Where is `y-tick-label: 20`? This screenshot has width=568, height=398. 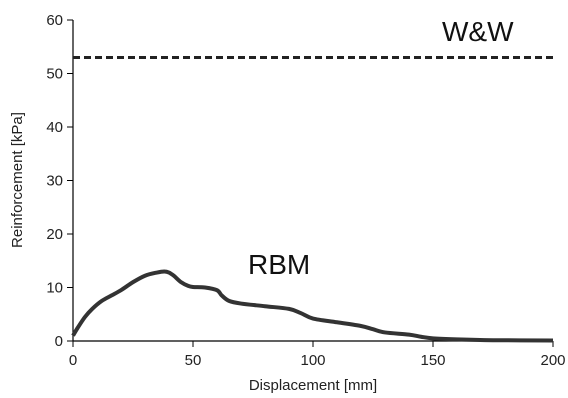
y-tick-label: 20 is located at coordinates (54, 234).